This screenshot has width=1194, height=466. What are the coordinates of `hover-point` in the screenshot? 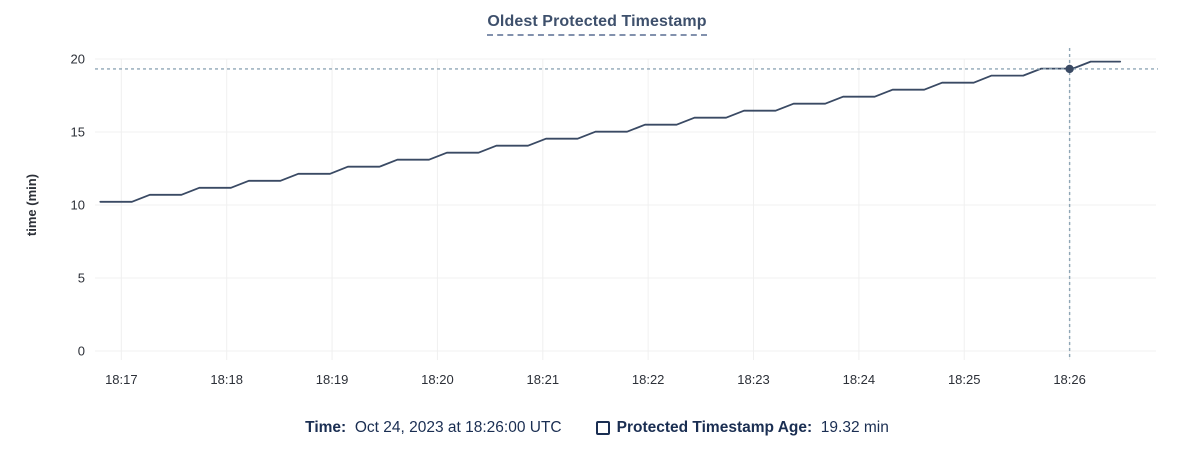 It's located at (1069, 69).